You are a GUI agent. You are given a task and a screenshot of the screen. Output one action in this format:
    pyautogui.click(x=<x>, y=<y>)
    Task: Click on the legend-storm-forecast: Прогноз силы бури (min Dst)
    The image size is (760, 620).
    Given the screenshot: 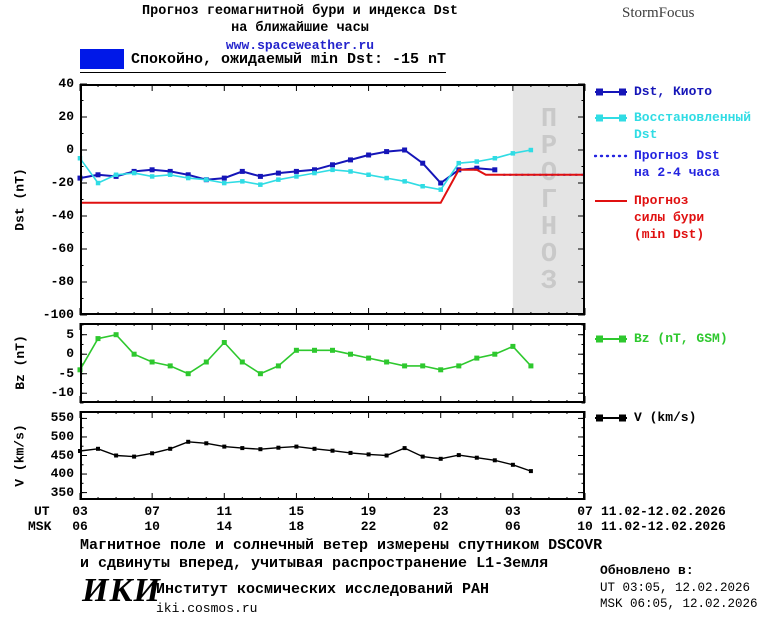 What is the action you would take?
    pyautogui.click(x=649, y=218)
    